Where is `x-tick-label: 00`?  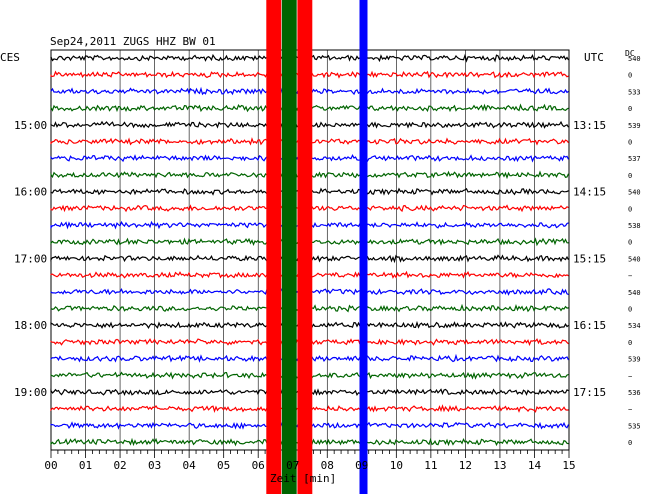 x-tick-label: 00 is located at coordinates (50, 465).